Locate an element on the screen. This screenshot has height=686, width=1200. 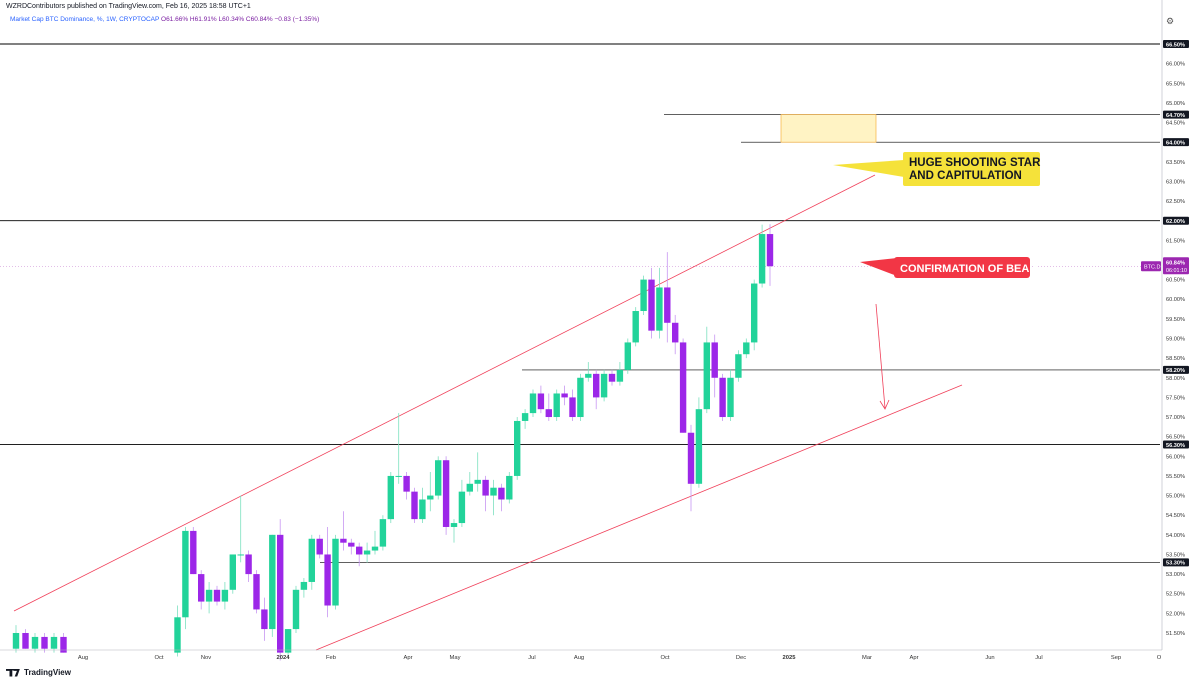
down-arrow-head is located at coordinates (884, 404).